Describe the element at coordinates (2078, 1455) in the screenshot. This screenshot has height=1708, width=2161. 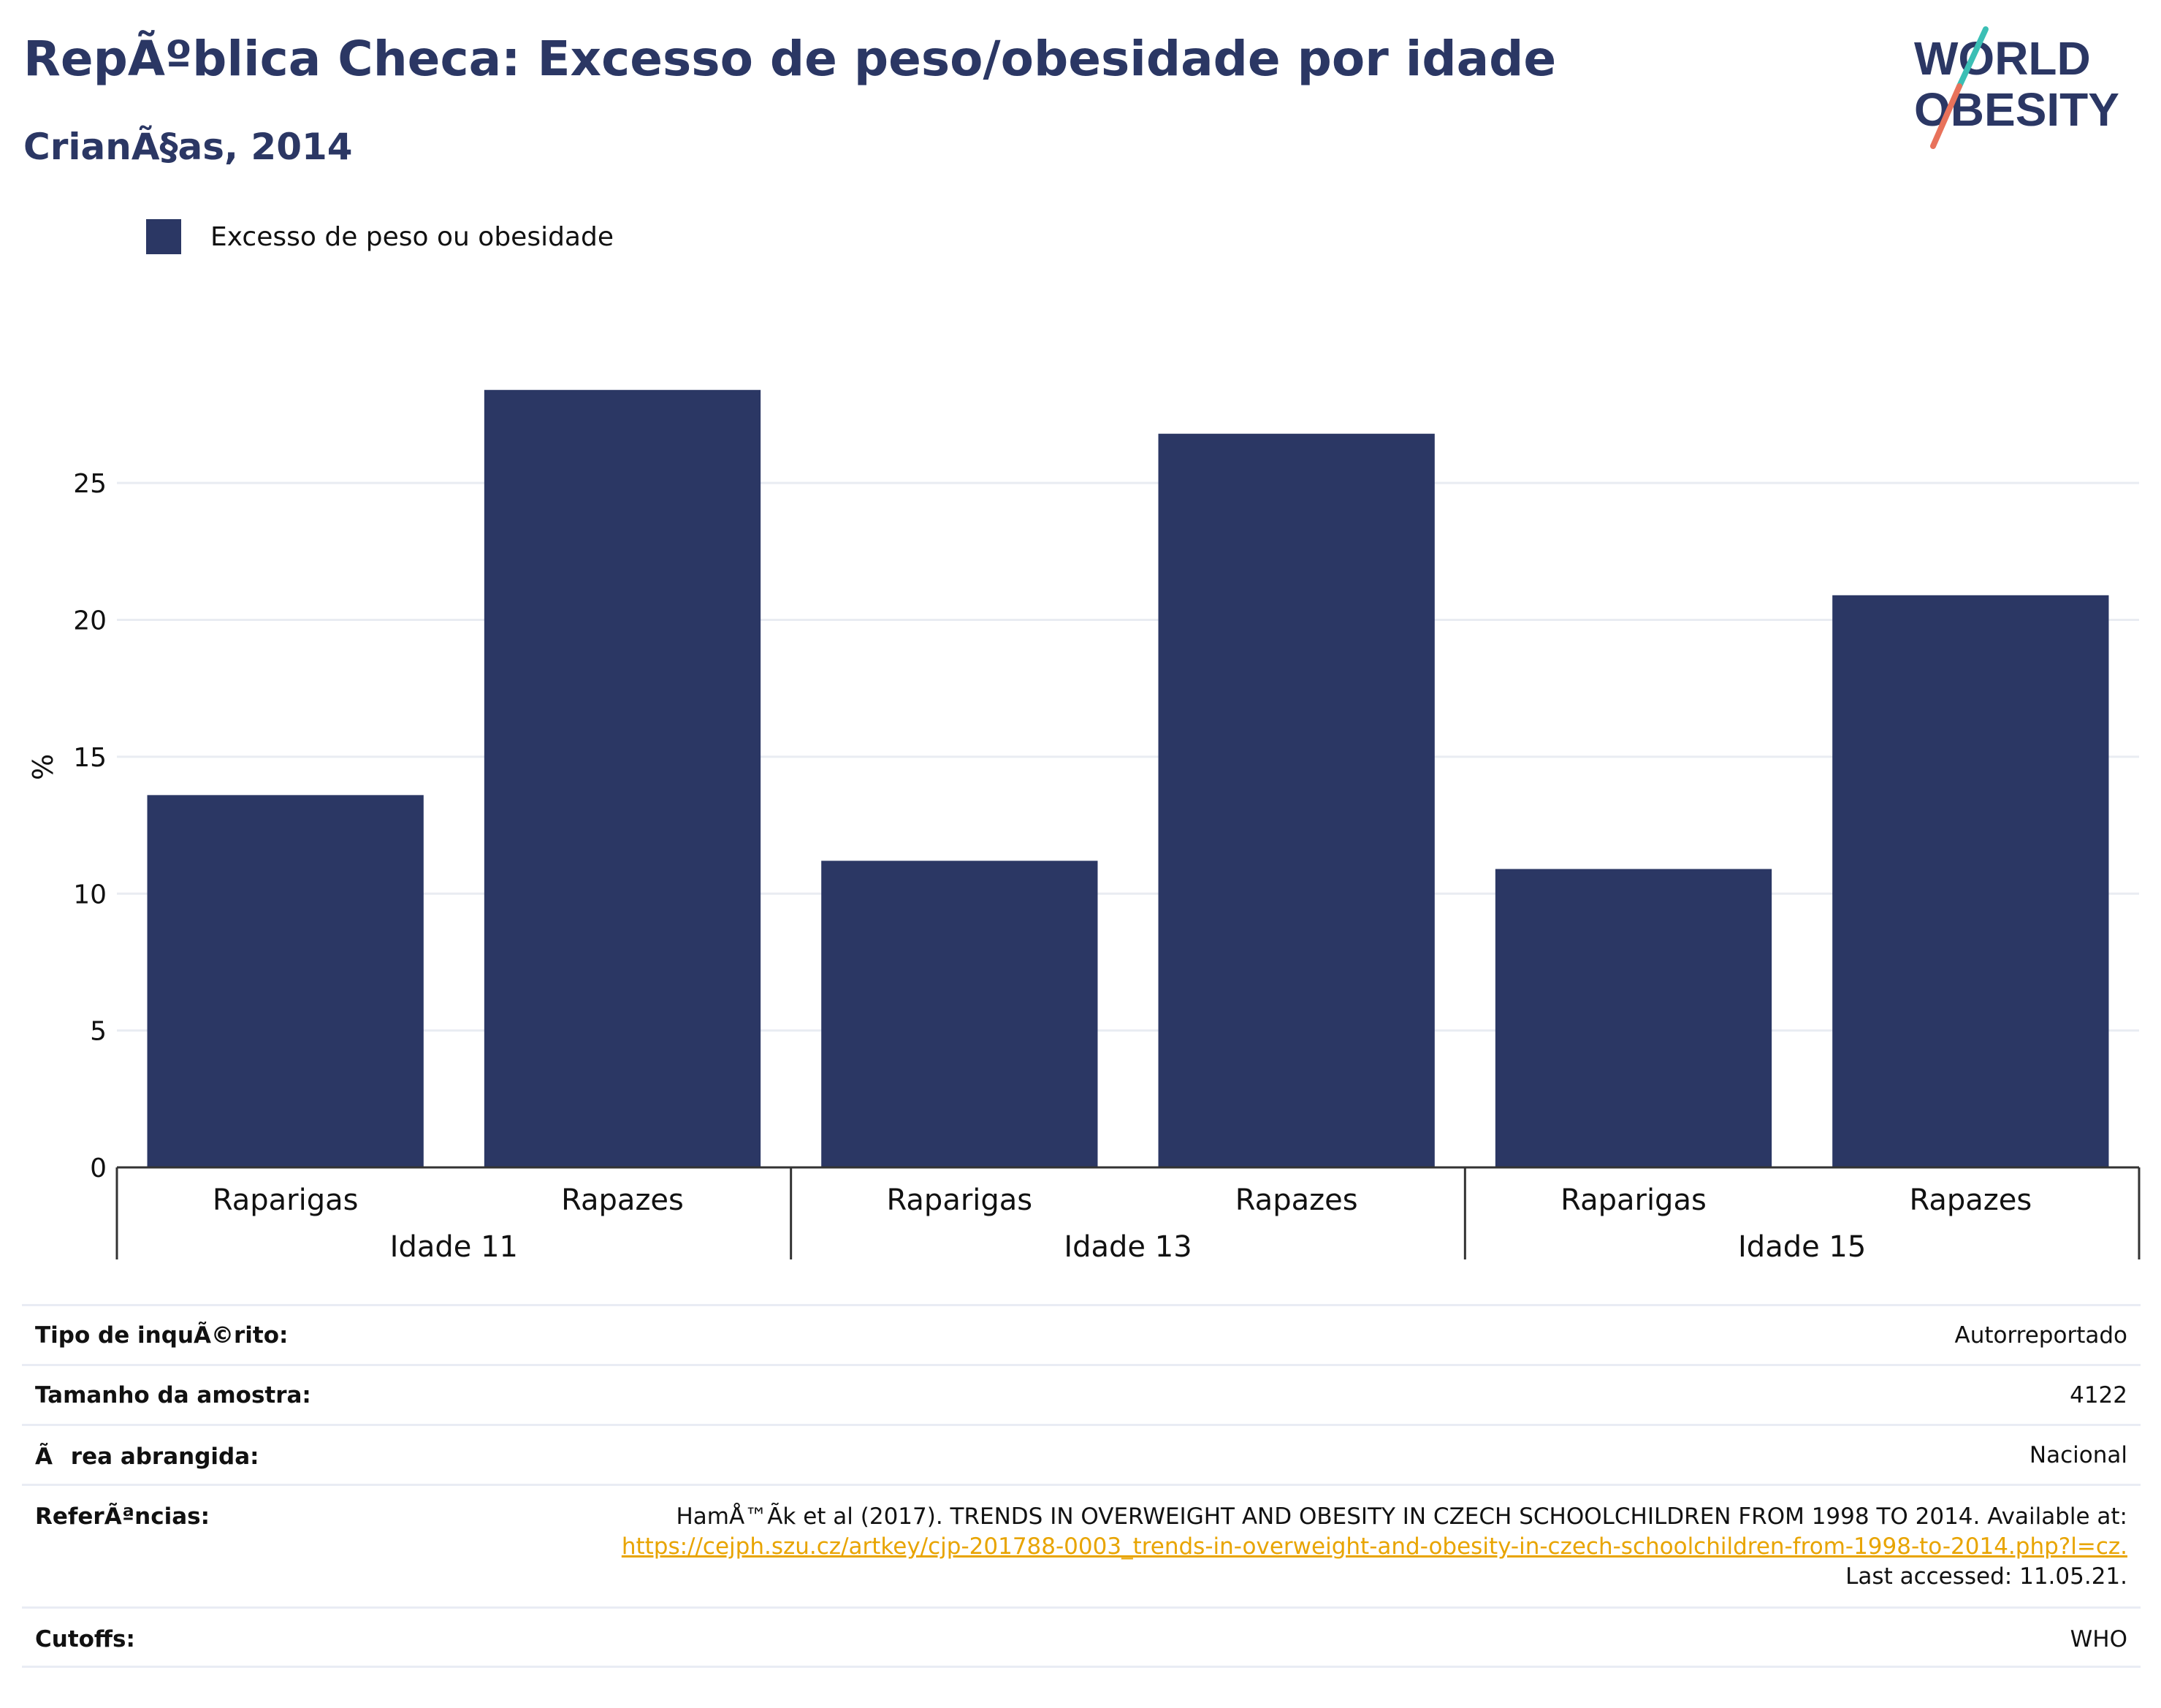
I see `area-covered-value: Nacional` at that location.